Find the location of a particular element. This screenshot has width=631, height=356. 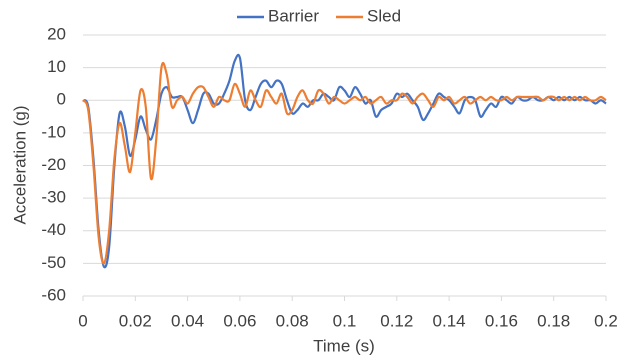

y-tick-label: -40 is located at coordinates (53, 229).